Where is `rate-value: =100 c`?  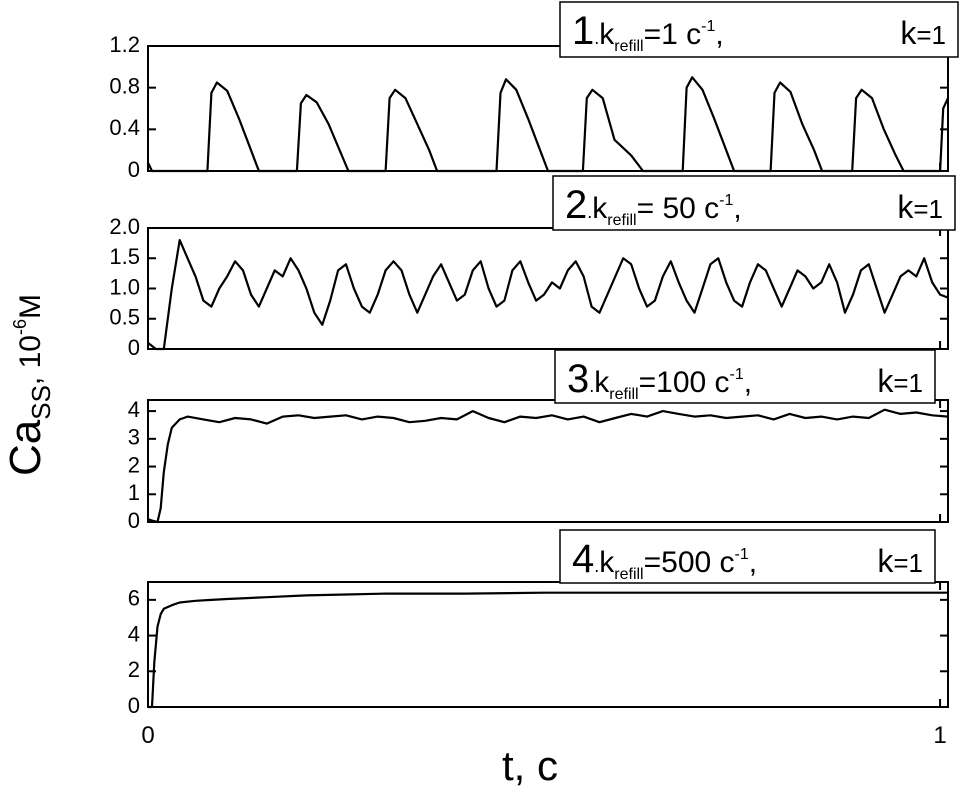
rate-value: =100 c is located at coordinates (684, 382).